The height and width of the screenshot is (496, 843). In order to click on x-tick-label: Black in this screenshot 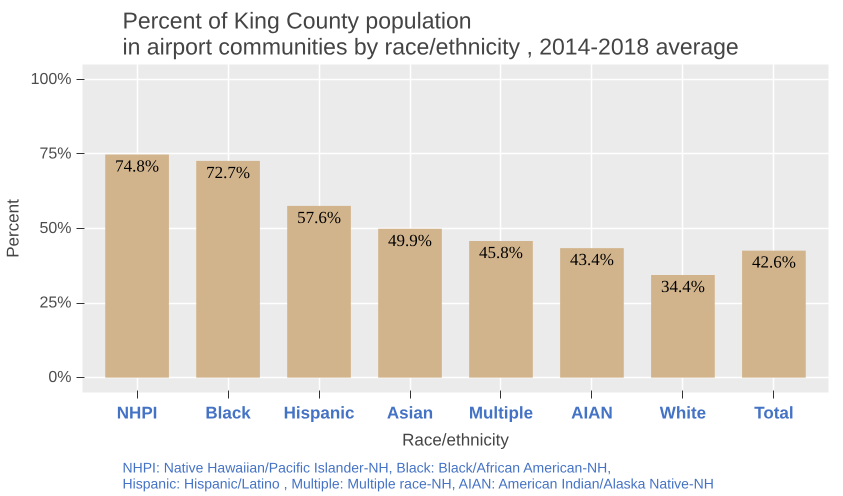, I will do `click(228, 413)`.